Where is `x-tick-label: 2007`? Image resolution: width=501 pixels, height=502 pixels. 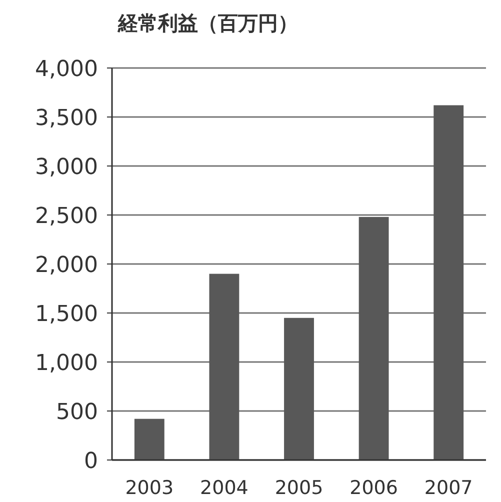
x-tick-label: 2007 is located at coordinates (448, 488).